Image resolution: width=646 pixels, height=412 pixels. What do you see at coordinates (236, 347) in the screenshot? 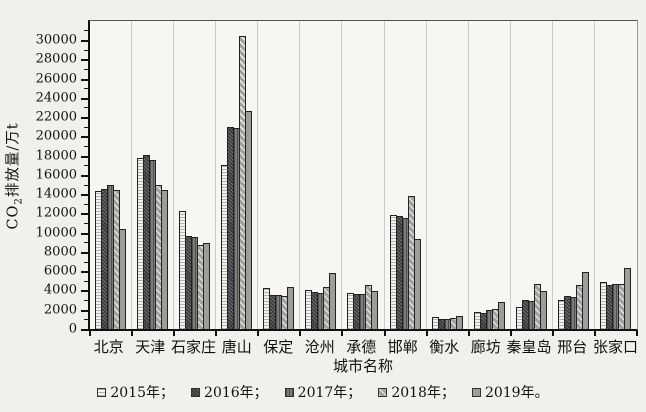
I see `x-category-label-唐山: 唐山` at bounding box center [236, 347].